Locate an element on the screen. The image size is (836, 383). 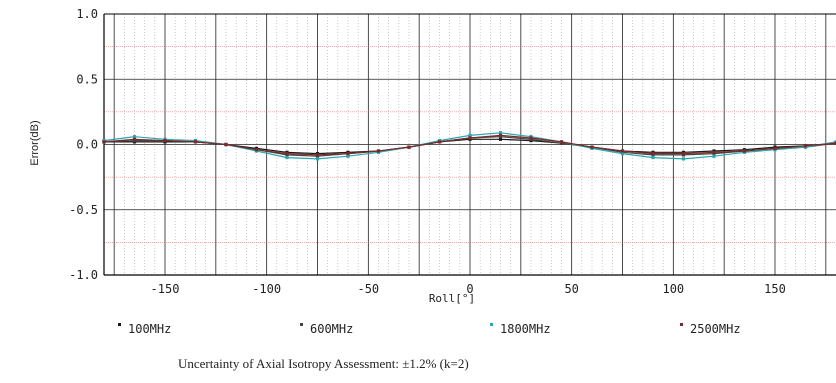
y-tick-label: -0.5 is located at coordinates (83, 210).